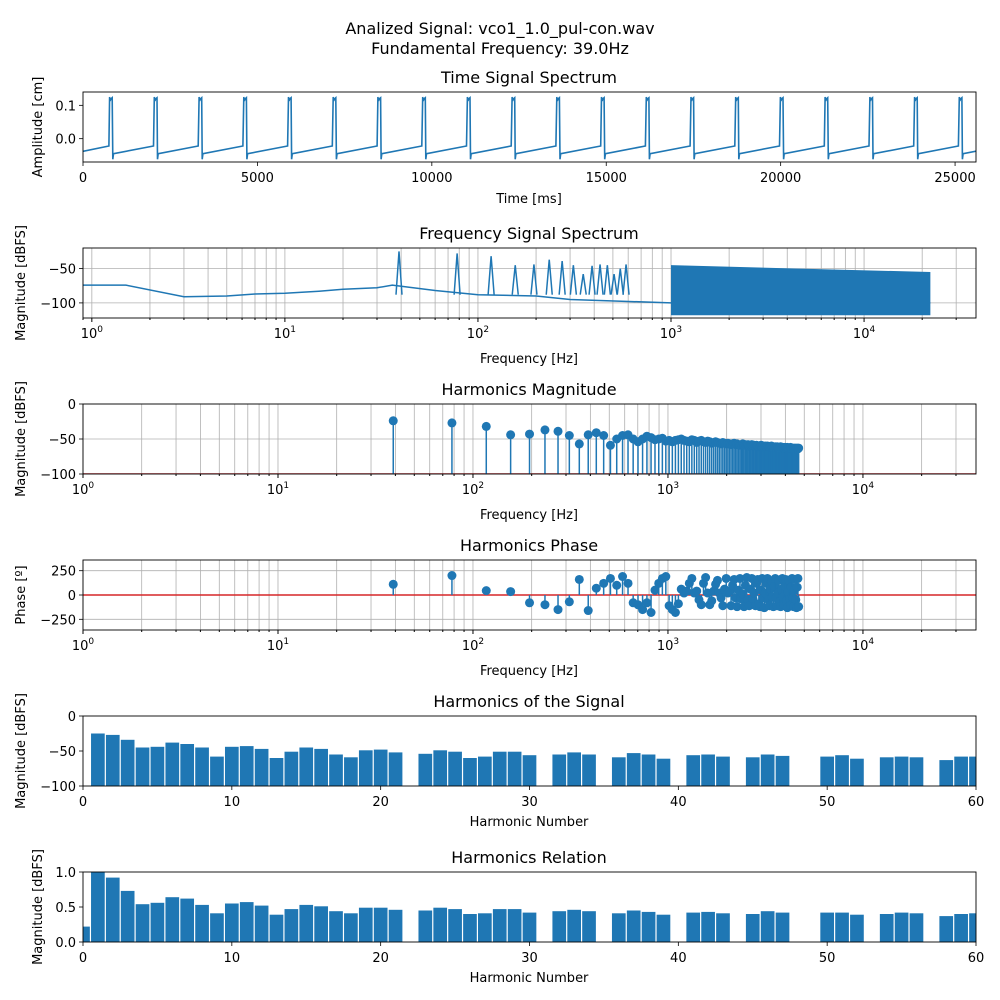  Describe the element at coordinates (500, 48) in the screenshot. I see `figure-title-line2: Fundamental Frequency: 39.0Hz` at that location.